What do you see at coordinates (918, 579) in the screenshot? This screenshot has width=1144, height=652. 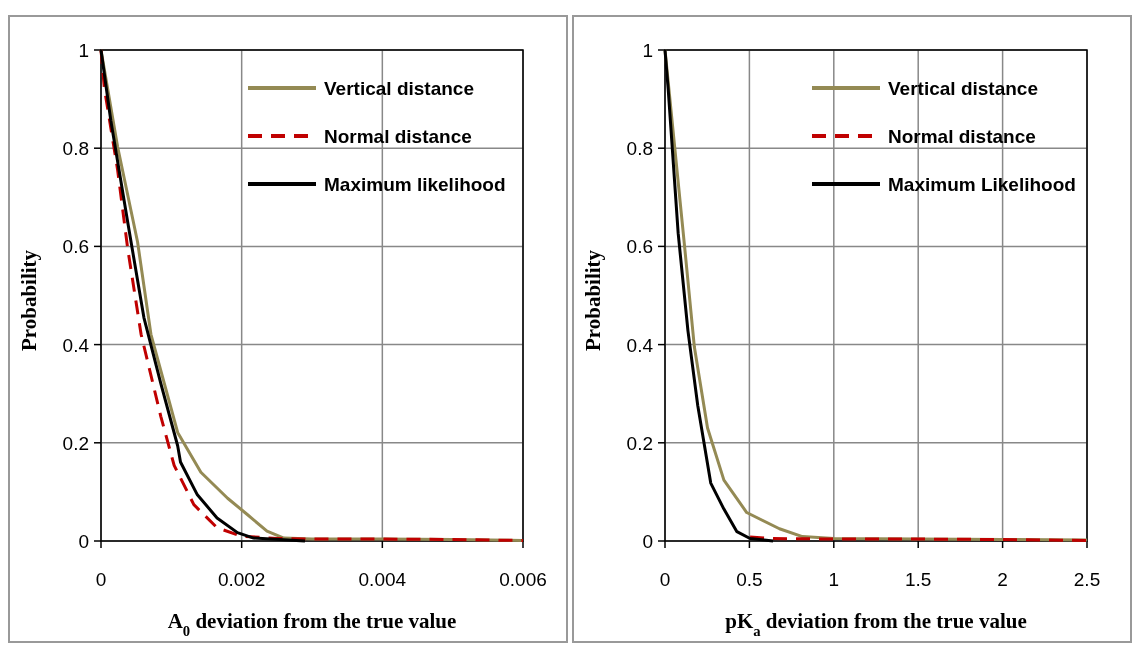 I see `x-tick-label: 1.5` at bounding box center [918, 579].